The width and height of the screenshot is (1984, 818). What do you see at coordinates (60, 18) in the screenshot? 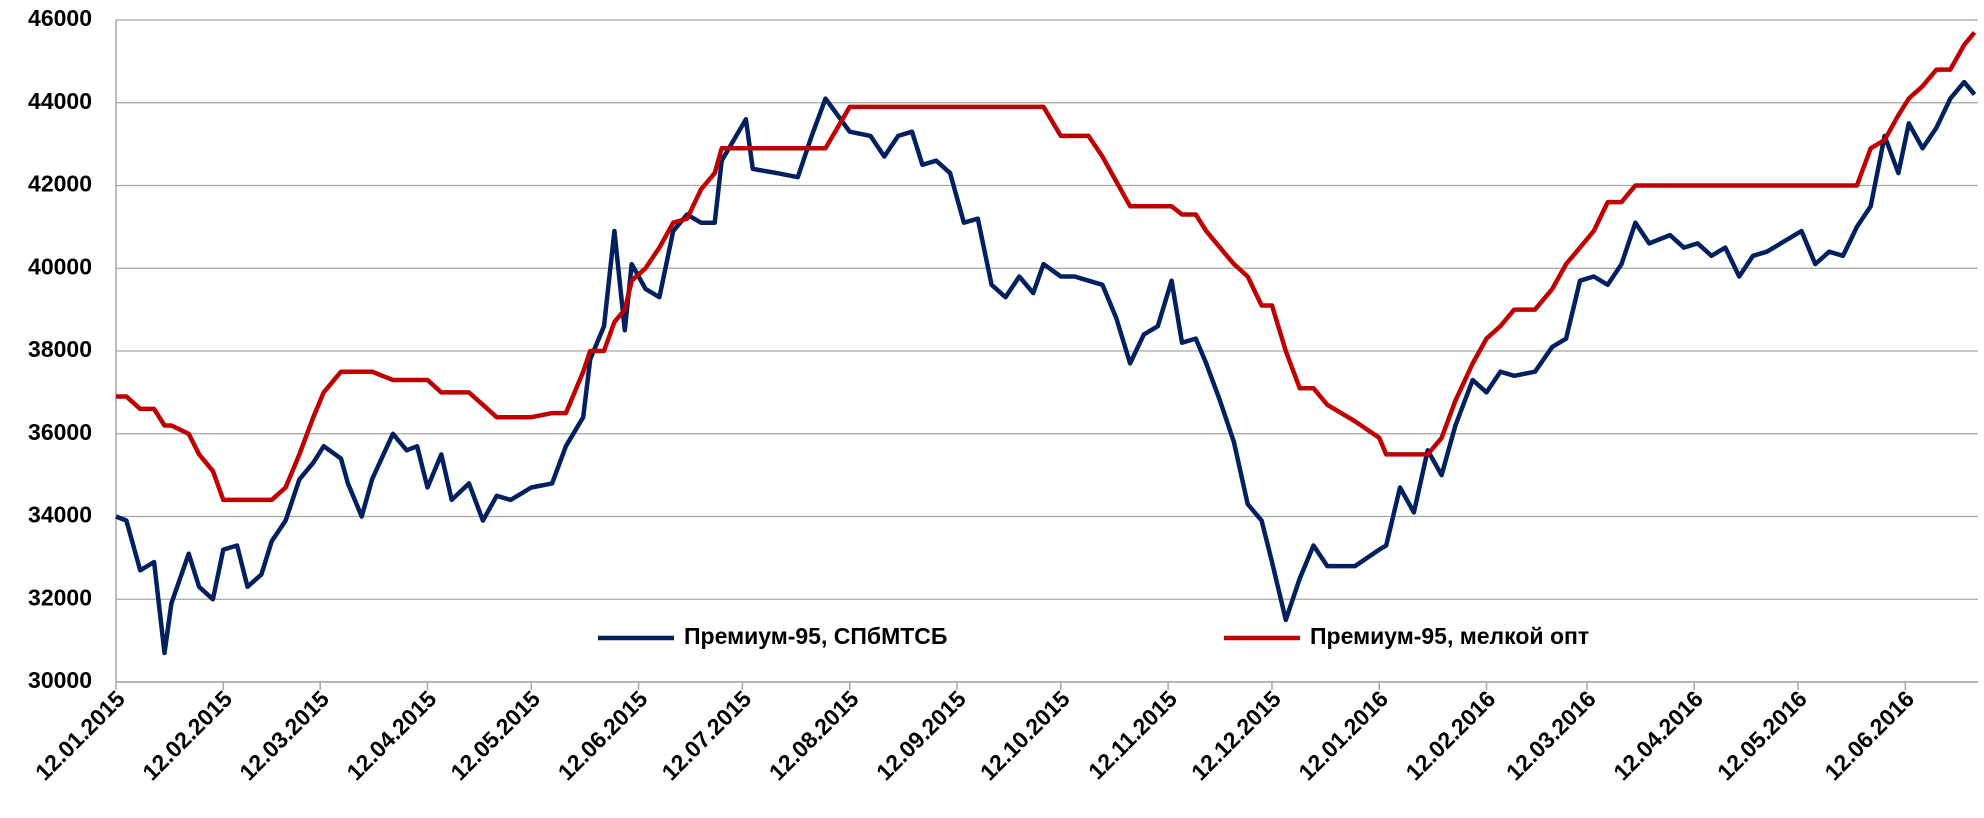
I see `y-tick-label: 46000` at bounding box center [60, 18].